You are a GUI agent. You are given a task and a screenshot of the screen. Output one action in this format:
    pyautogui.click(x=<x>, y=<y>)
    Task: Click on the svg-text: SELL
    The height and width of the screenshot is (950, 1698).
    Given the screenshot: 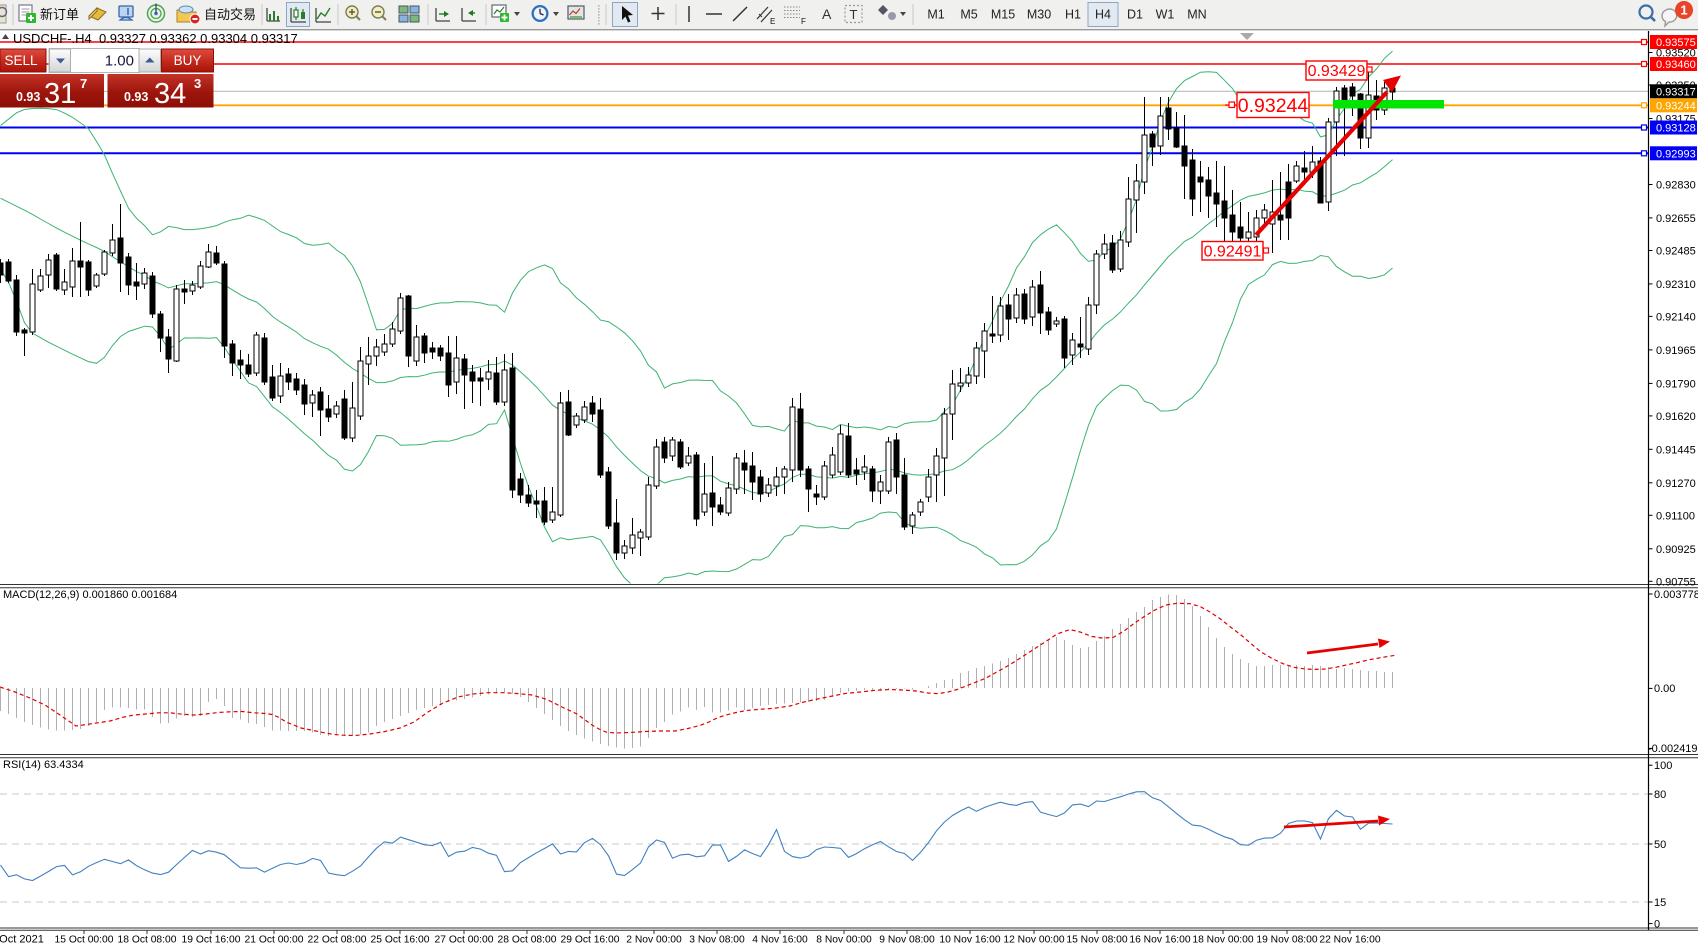 What is the action you would take?
    pyautogui.click(x=21, y=60)
    